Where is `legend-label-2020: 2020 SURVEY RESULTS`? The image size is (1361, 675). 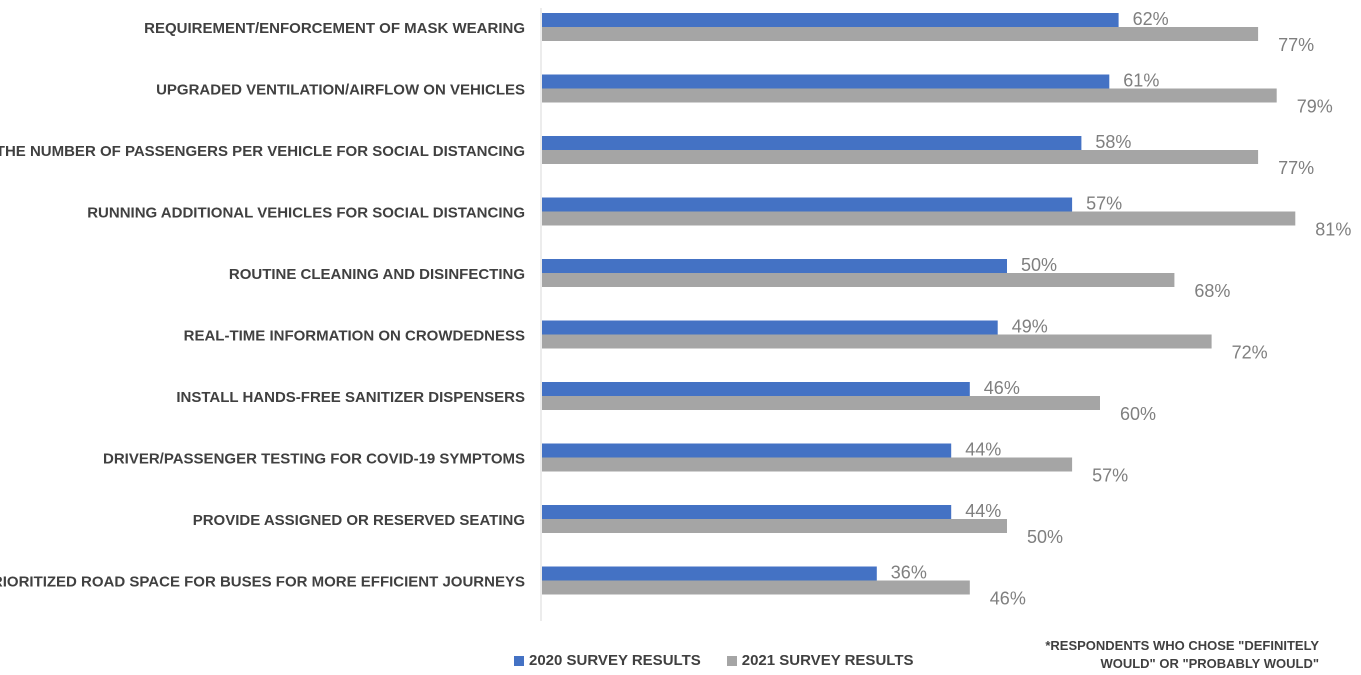
legend-label-2020: 2020 SURVEY RESULTS is located at coordinates (615, 660).